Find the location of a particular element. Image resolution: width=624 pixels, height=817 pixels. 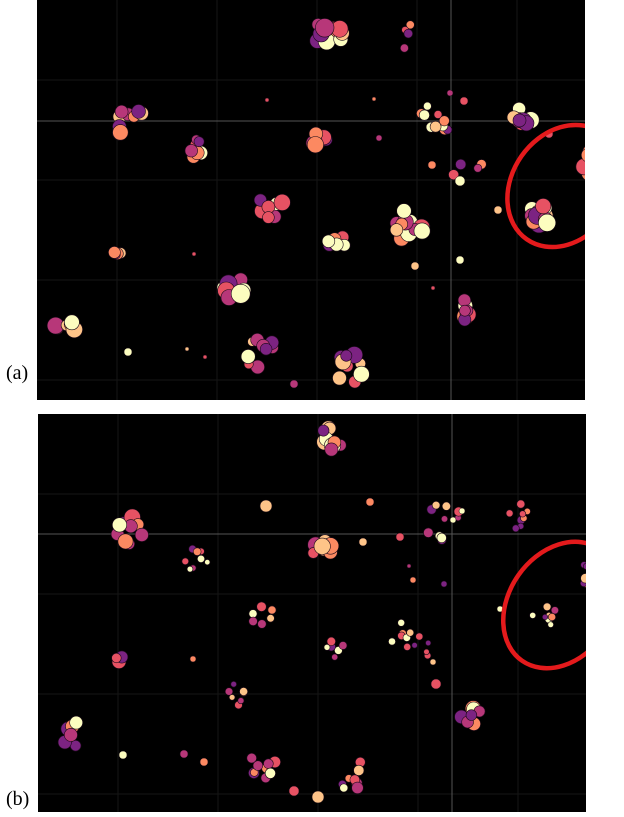

highlight-ellipse is located at coordinates (545, 186).